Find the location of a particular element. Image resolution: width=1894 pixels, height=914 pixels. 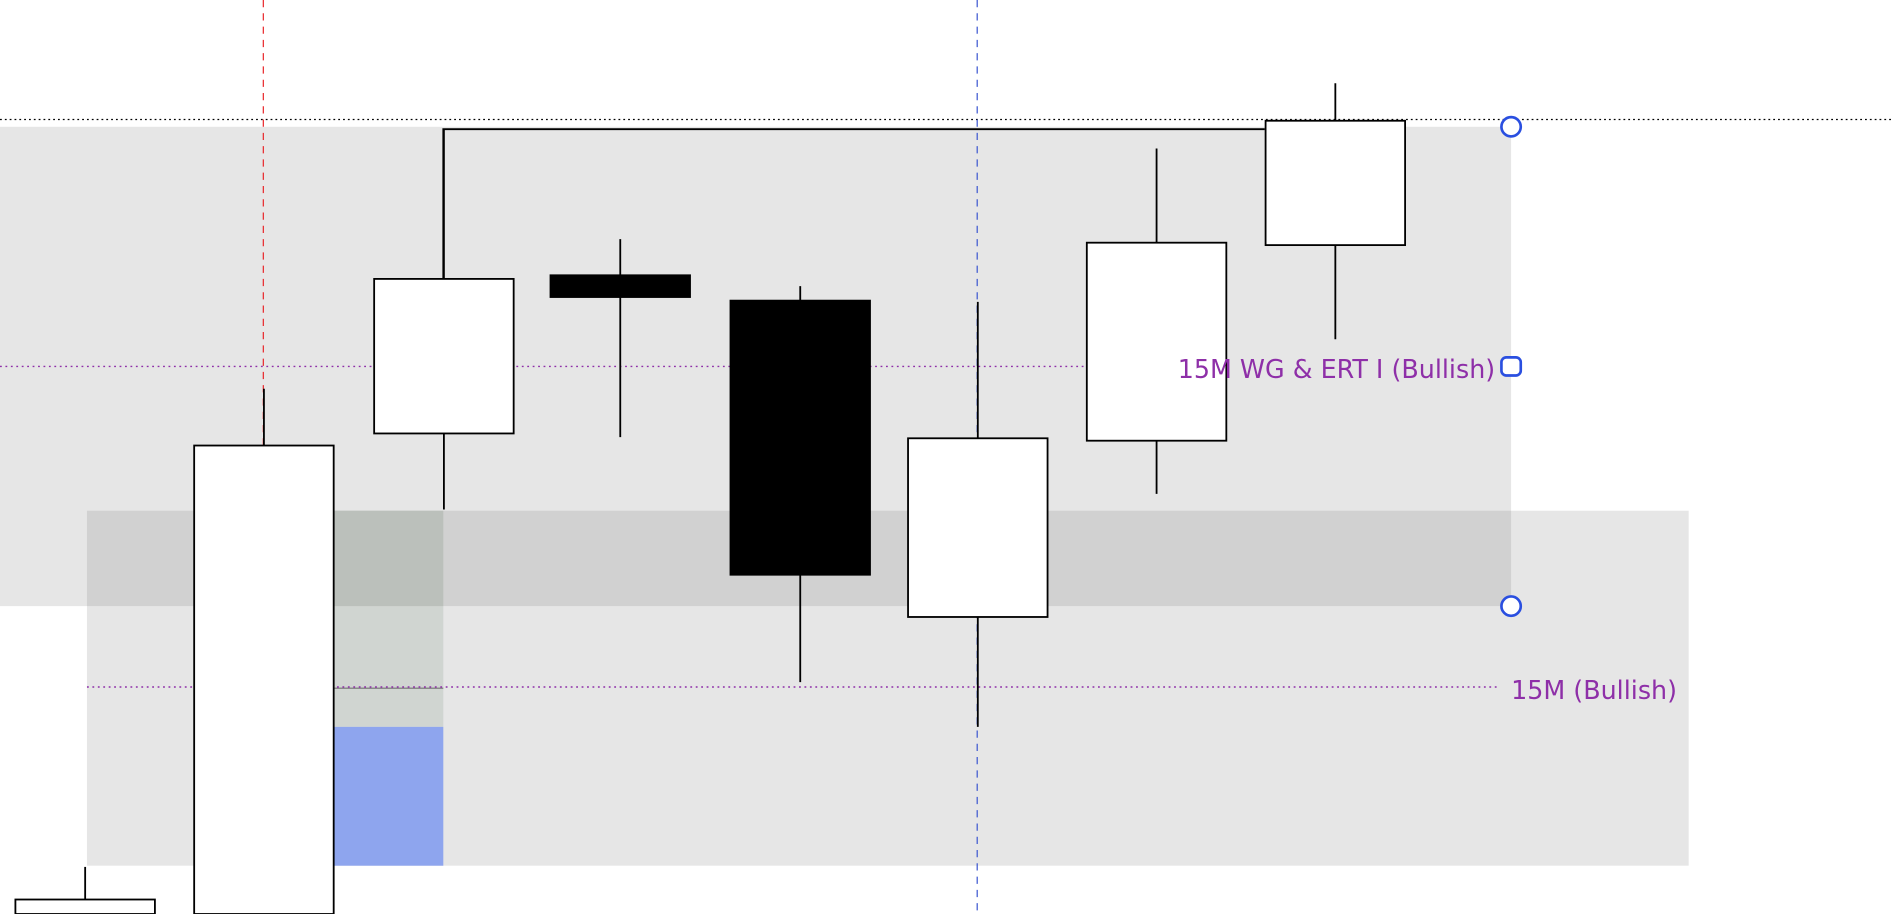

move-handle-middle is located at coordinates (1511, 366).